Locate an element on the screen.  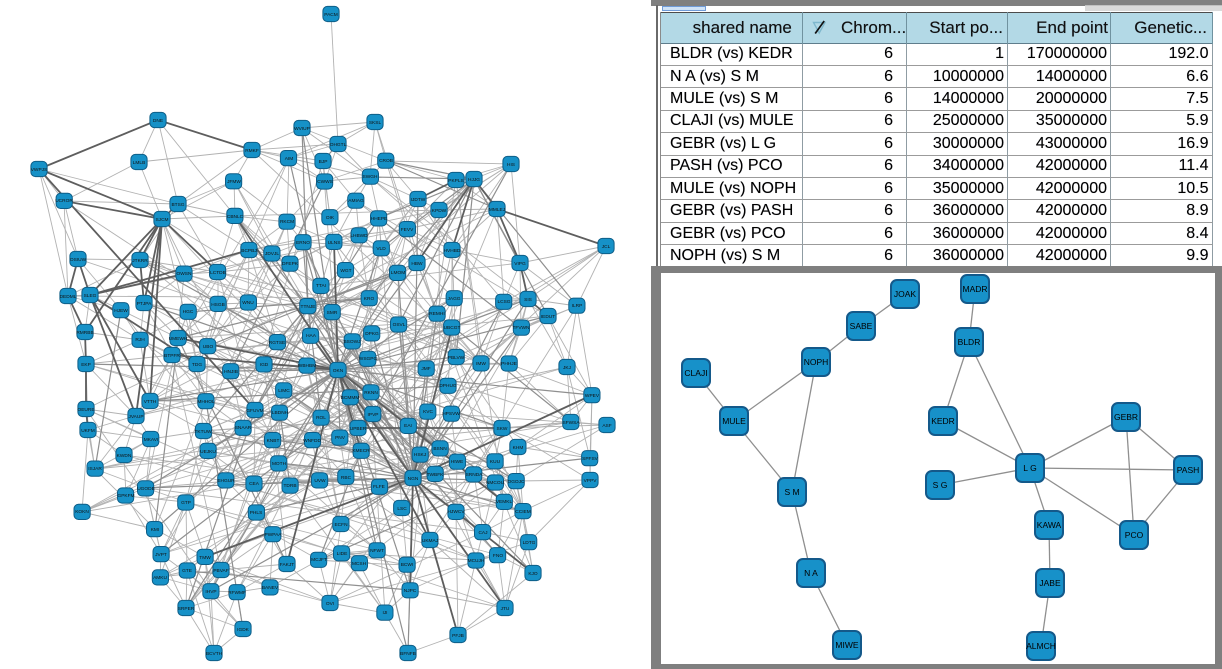
svg-text: SRNDA is located at coordinates (475, 475).